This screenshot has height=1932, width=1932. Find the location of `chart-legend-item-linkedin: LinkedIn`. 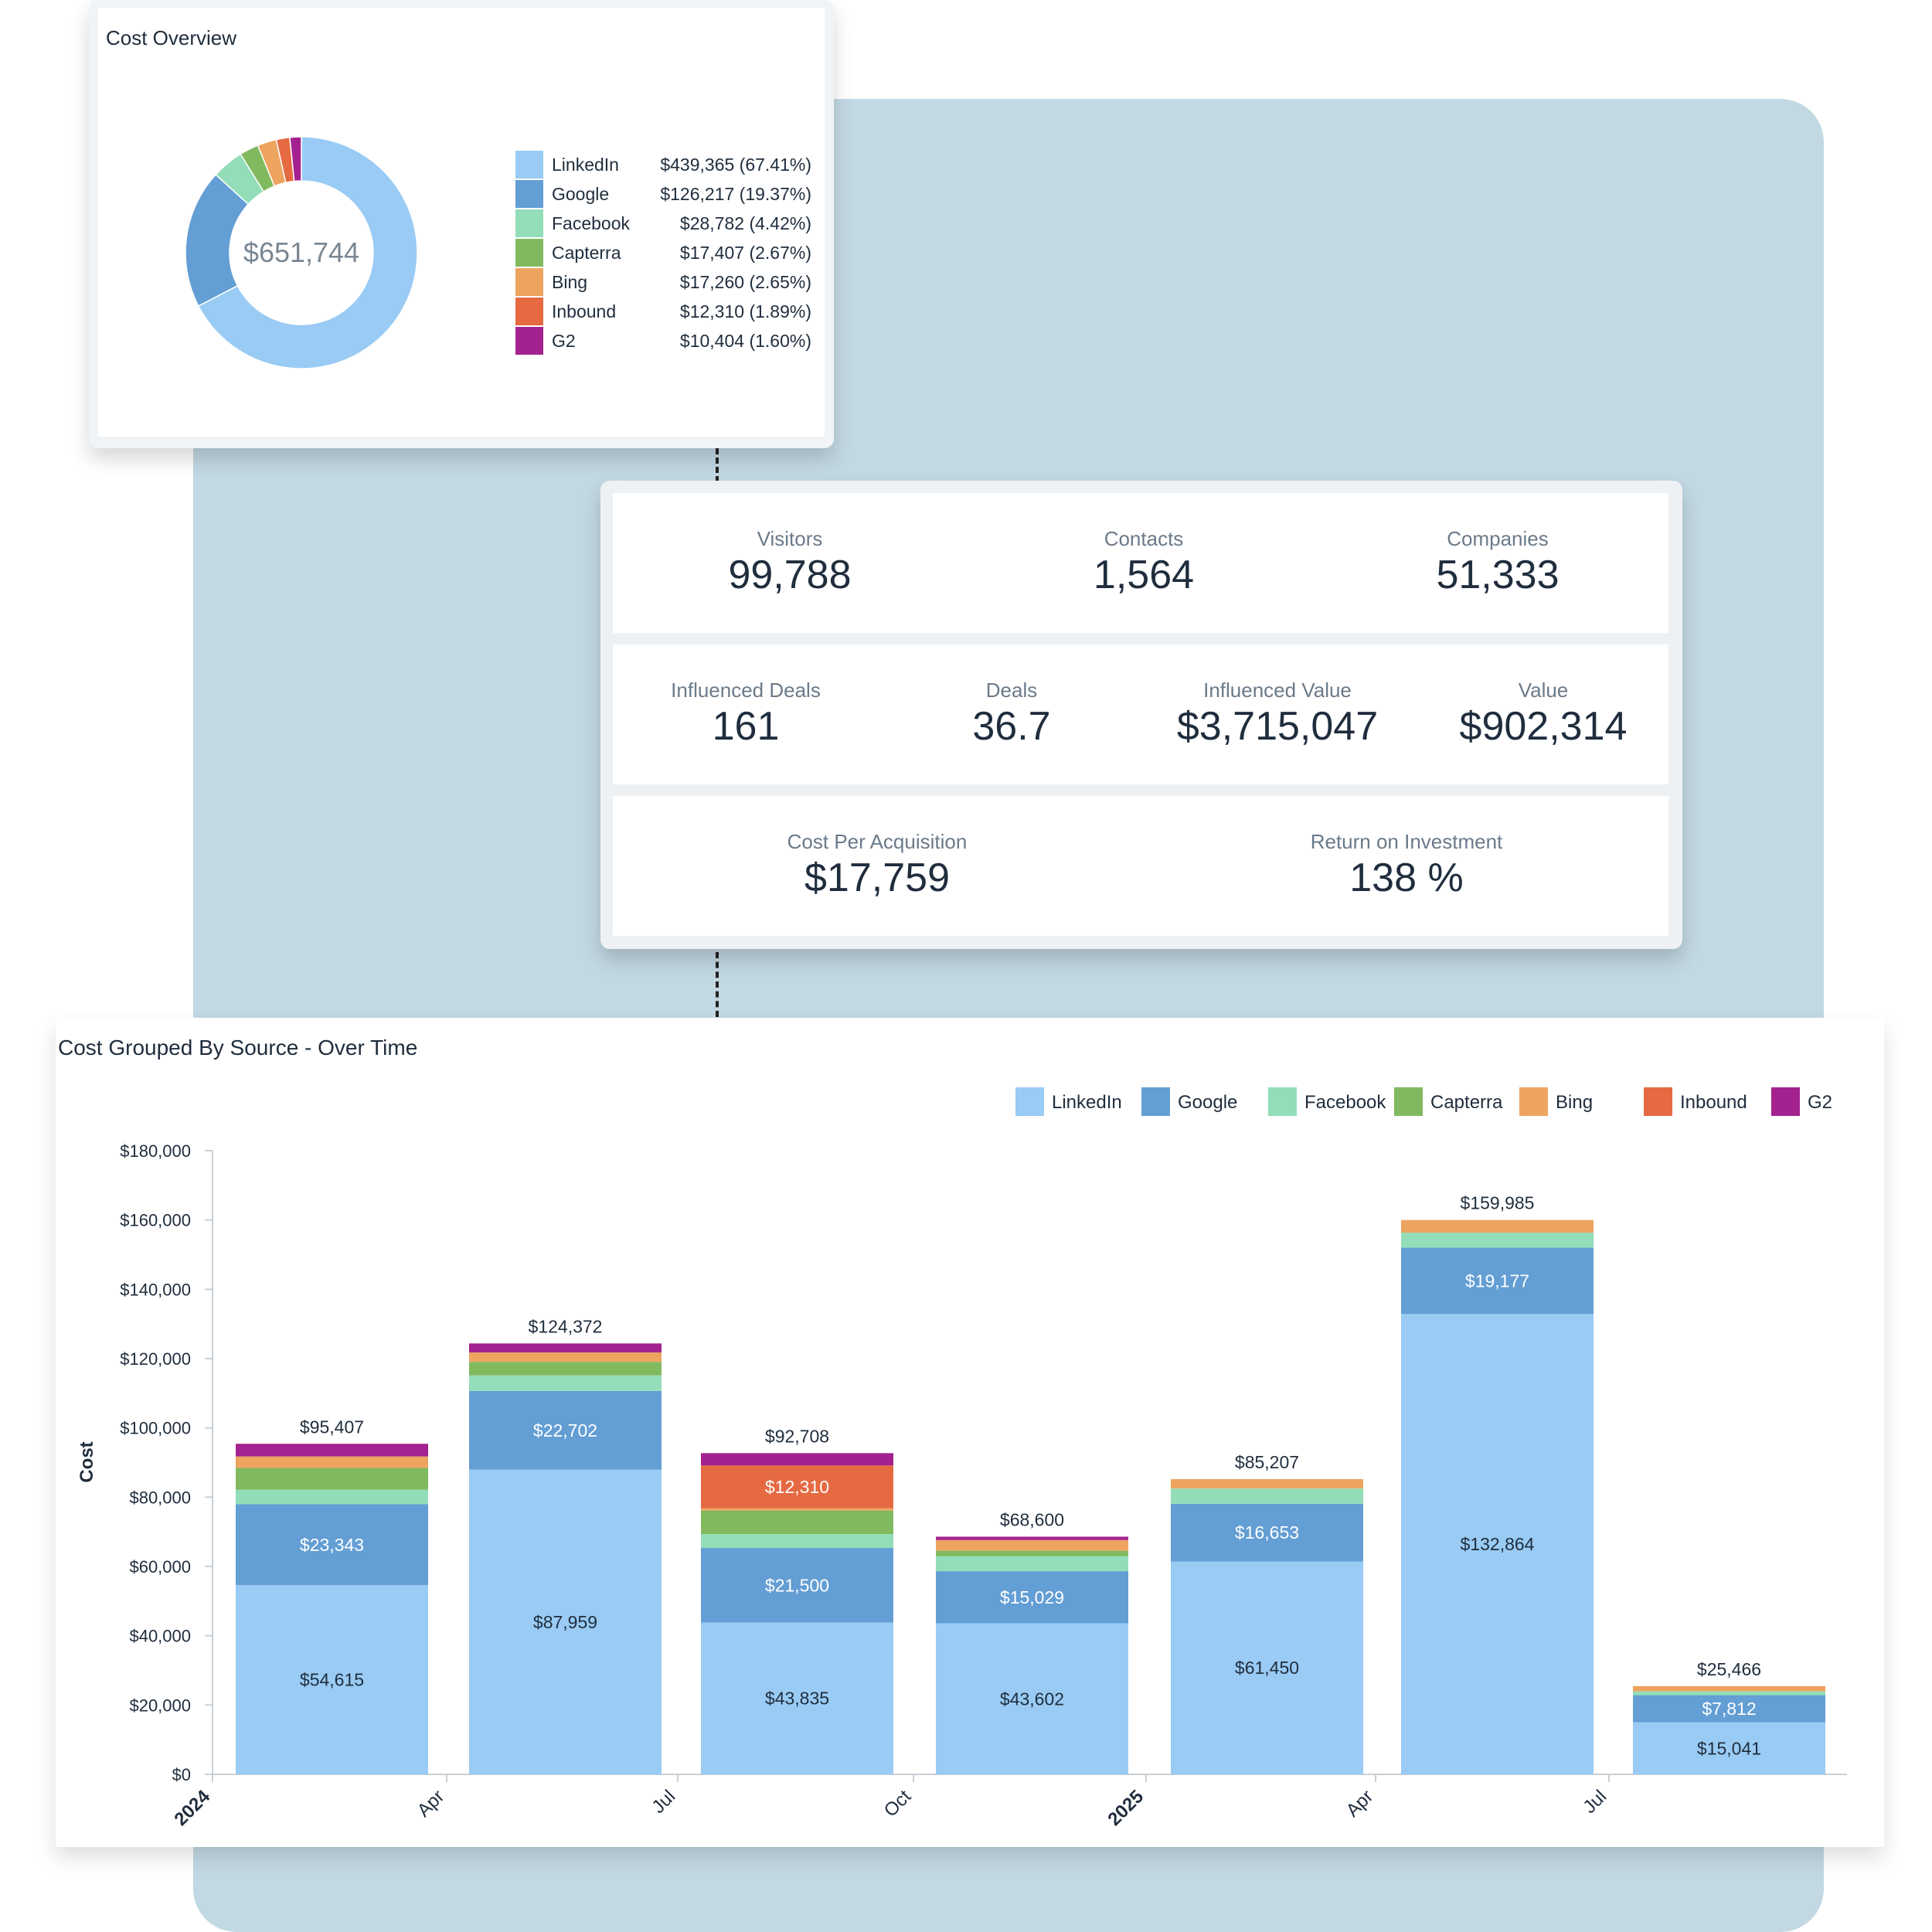

chart-legend-item-linkedin: LinkedIn is located at coordinates (1069, 1101).